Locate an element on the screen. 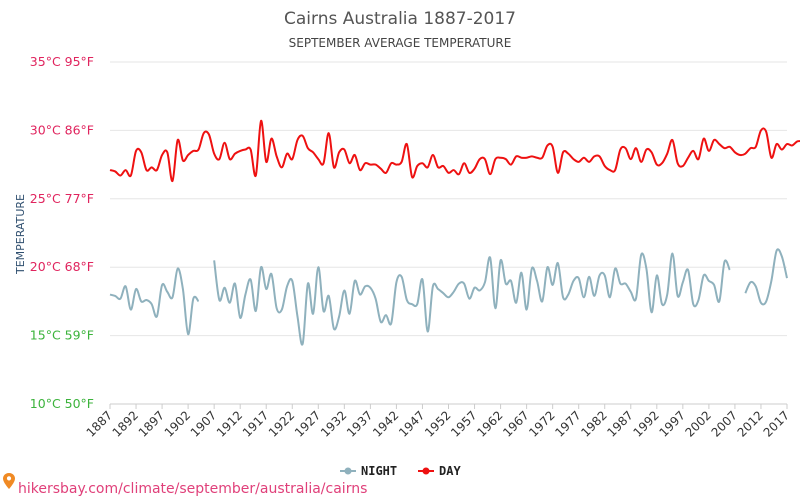 The width and height of the screenshot is (800, 500). series-line-day is located at coordinates (454, 151).